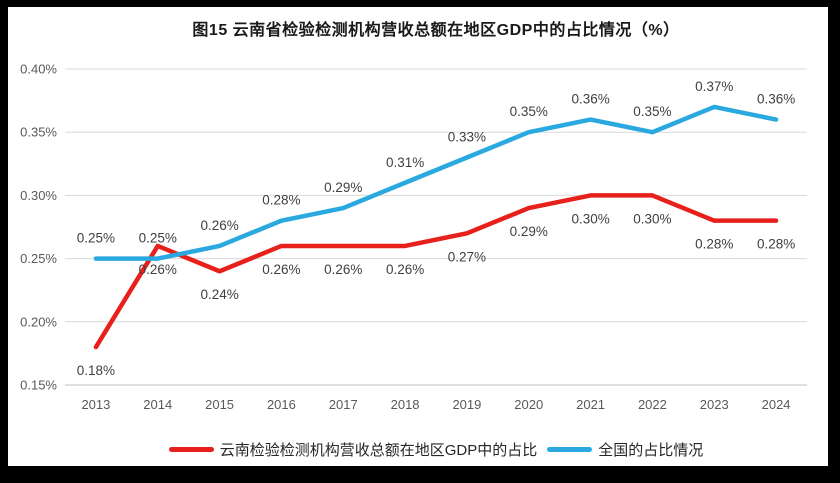  What do you see at coordinates (405, 162) in the screenshot?
I see `data-label: 0.31%` at bounding box center [405, 162].